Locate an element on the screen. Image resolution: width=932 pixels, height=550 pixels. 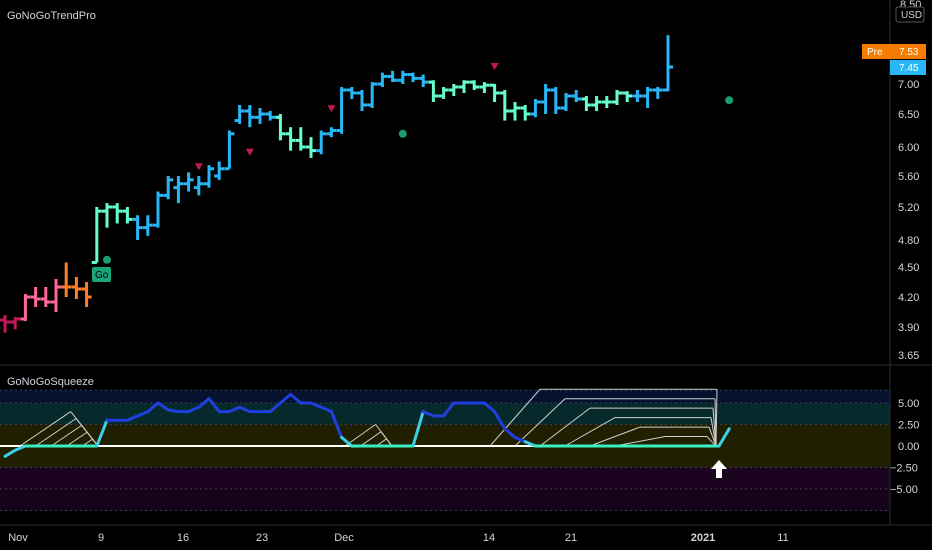
time-tick-label: 2021 is located at coordinates (703, 538).